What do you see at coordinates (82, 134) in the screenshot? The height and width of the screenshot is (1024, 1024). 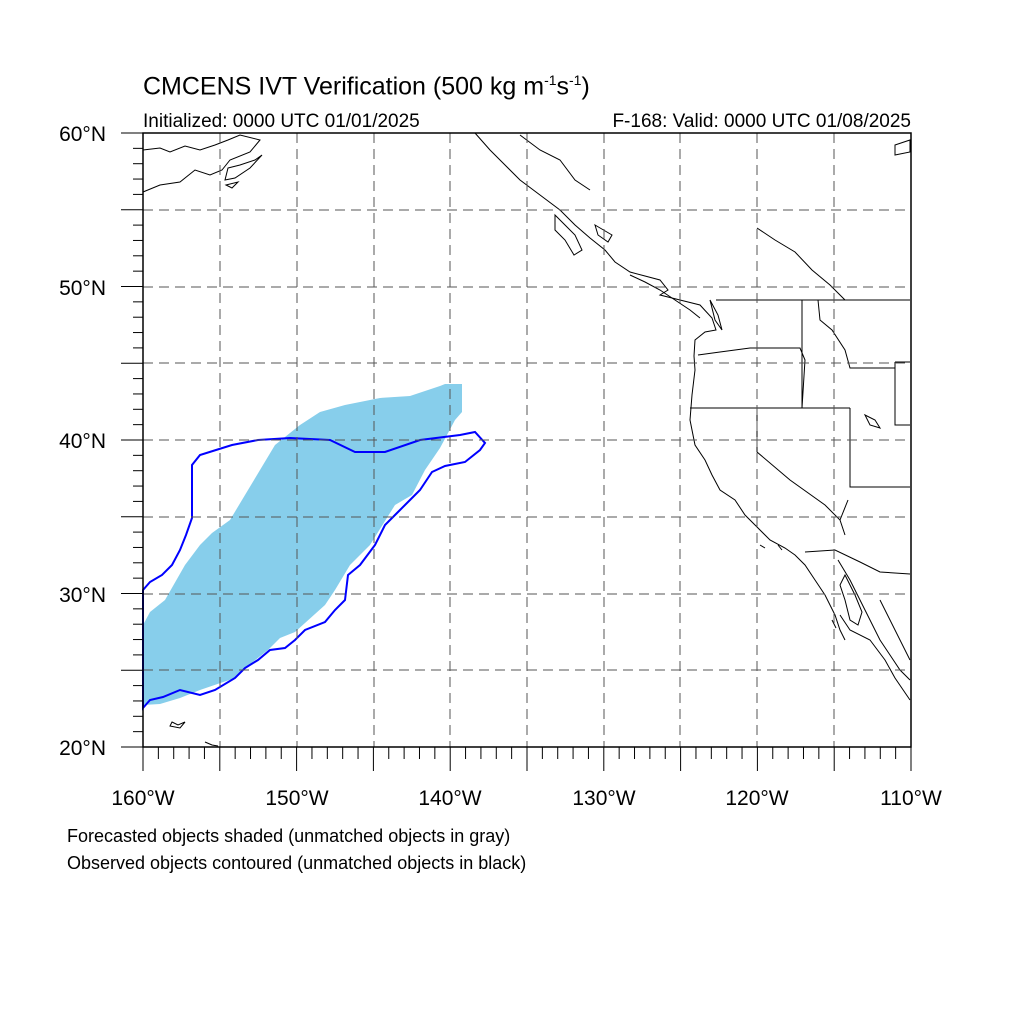 I see `lat-label-60: 60°N` at bounding box center [82, 134].